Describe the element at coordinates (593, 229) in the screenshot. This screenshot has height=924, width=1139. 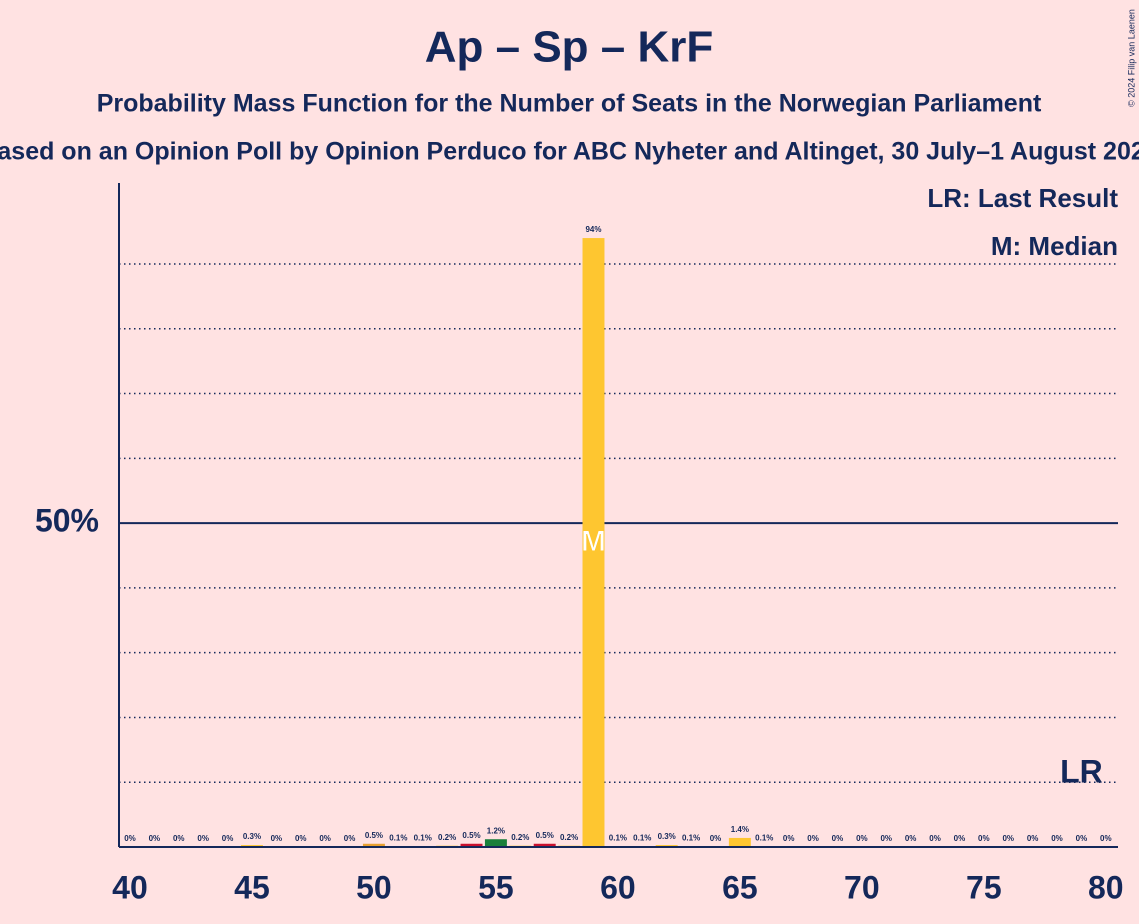
I see `value-label: 94%` at that location.